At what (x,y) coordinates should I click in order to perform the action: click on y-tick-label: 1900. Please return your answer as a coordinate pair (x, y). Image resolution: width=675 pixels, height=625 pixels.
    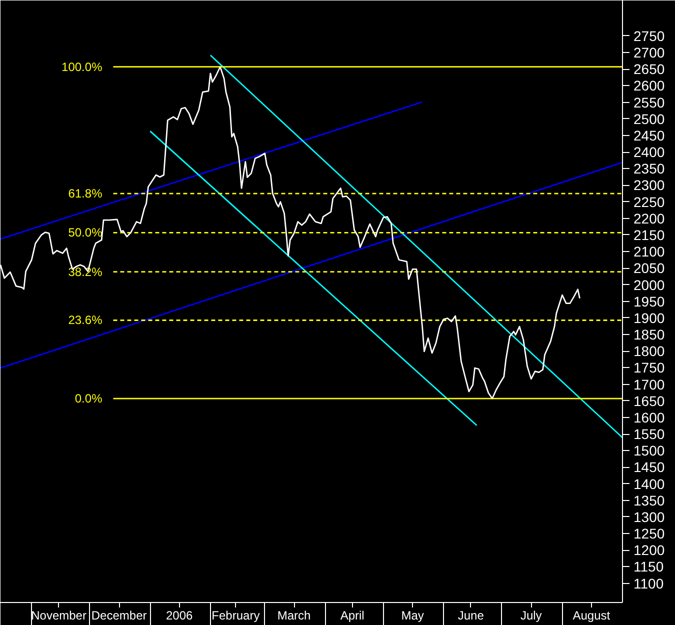
    Looking at the image, I should click on (649, 318).